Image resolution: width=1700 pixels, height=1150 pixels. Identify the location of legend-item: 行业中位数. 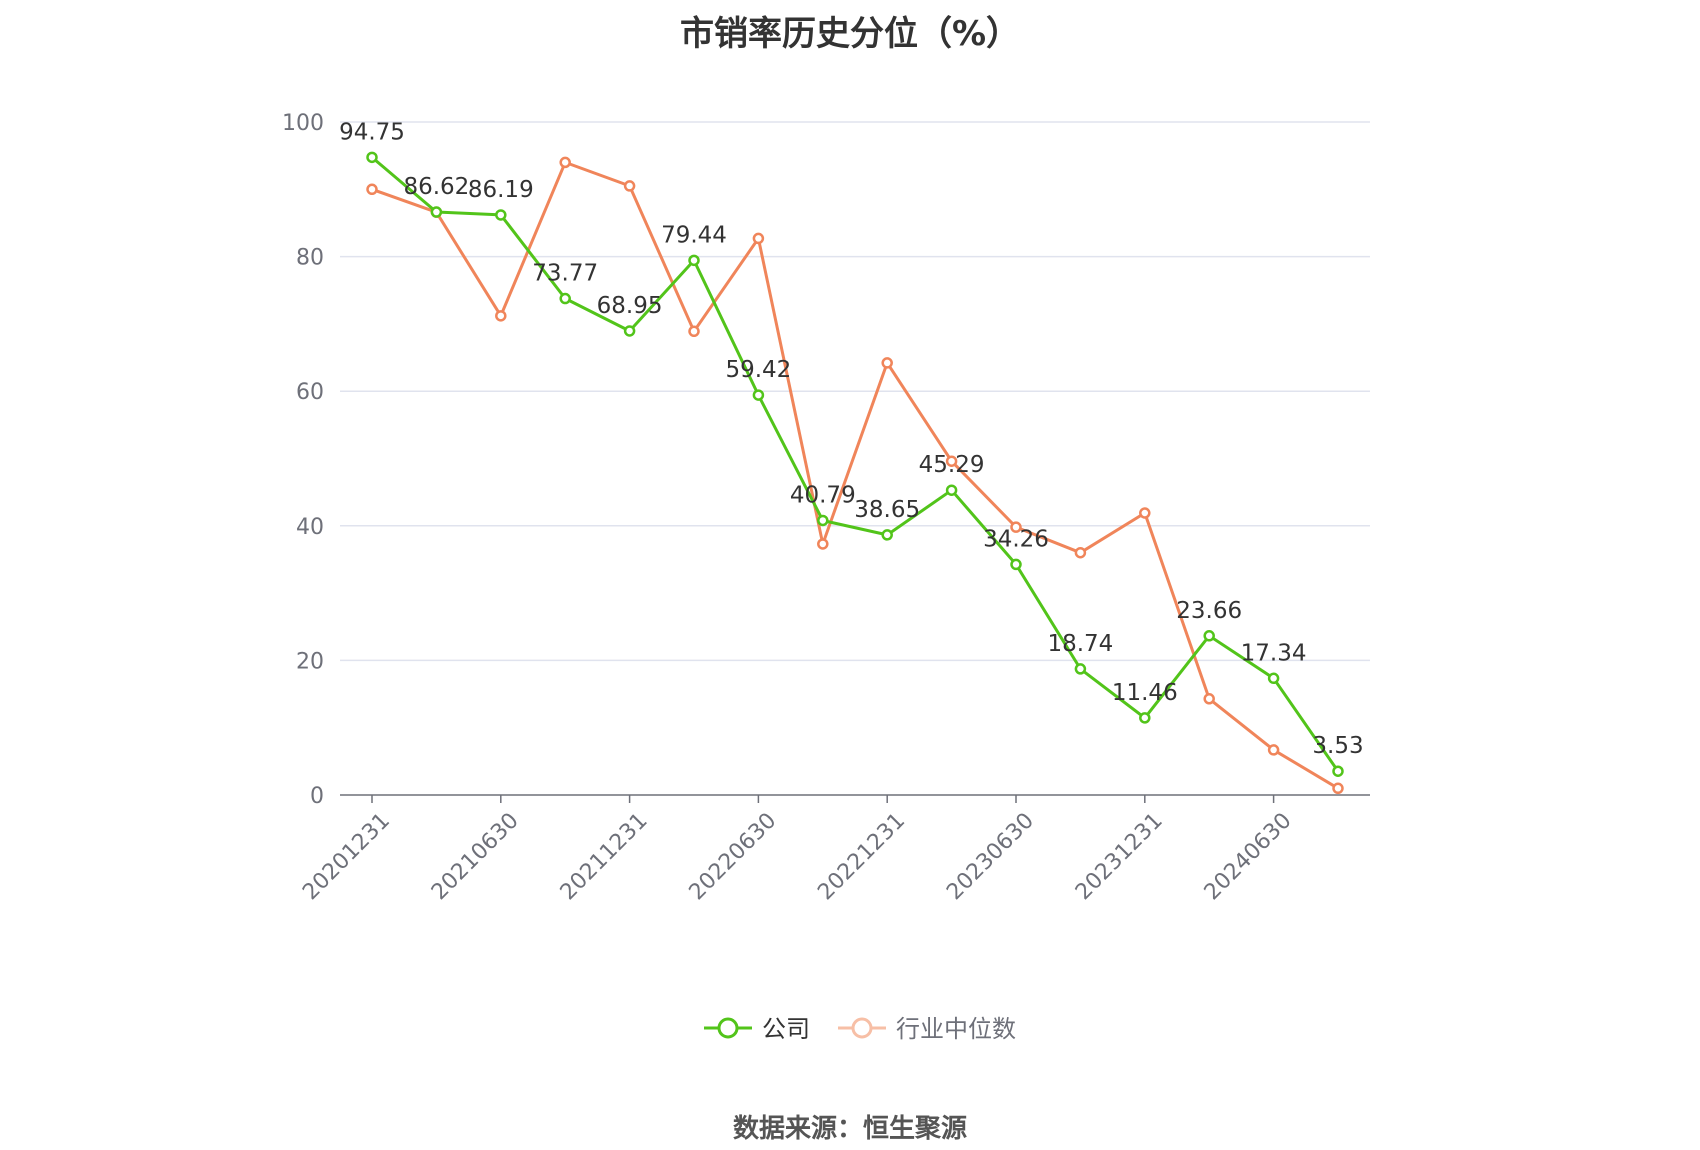
(927, 1029).